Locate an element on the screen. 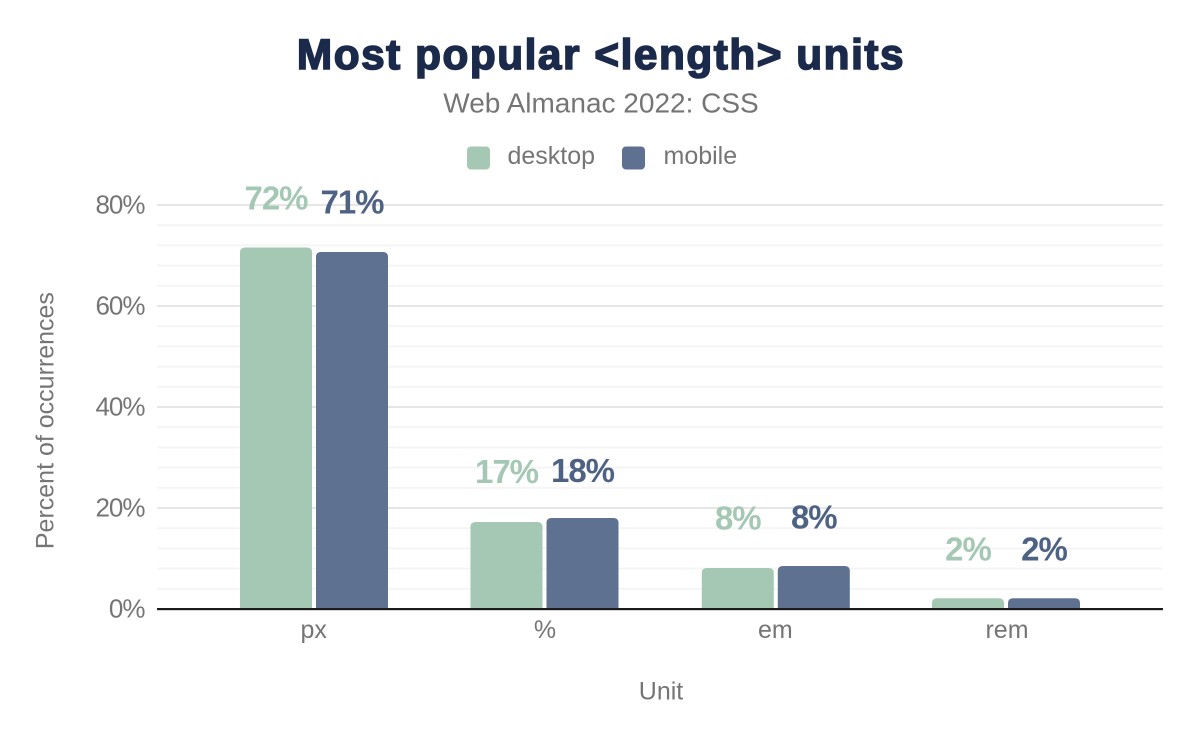 Image resolution: width=1200 pixels, height=747 pixels. svg-text: 18% is located at coordinates (583, 470).